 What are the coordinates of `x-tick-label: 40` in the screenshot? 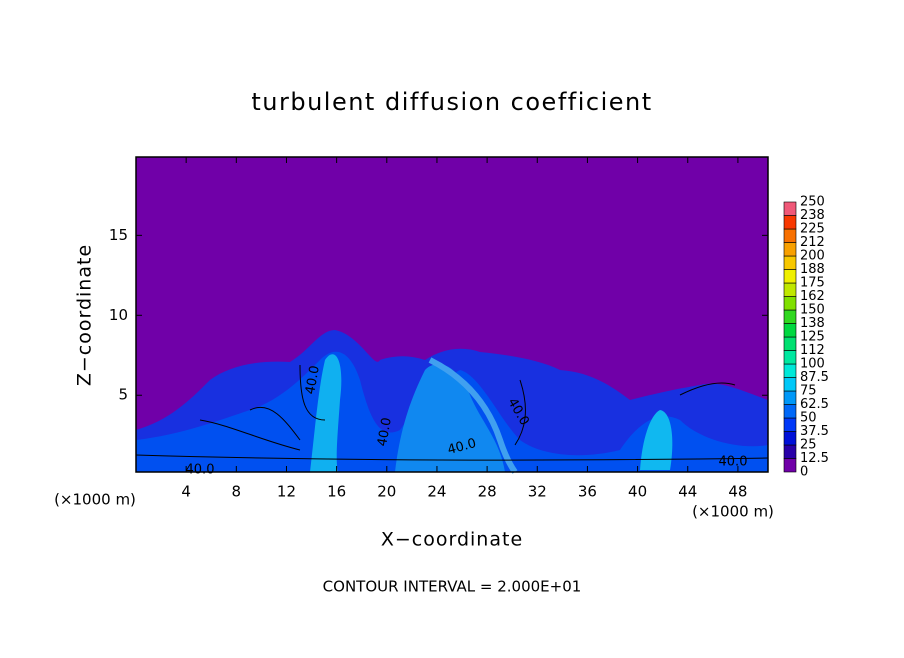 It's located at (637, 492).